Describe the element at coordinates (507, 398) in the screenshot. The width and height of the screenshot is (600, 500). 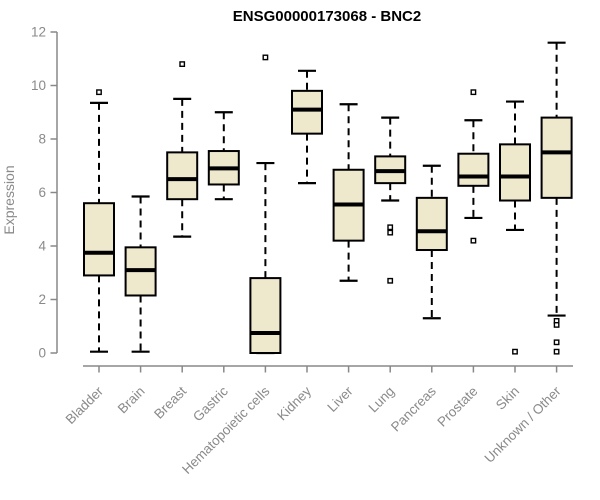
I see `x-tick-label-skin: Skin` at that location.